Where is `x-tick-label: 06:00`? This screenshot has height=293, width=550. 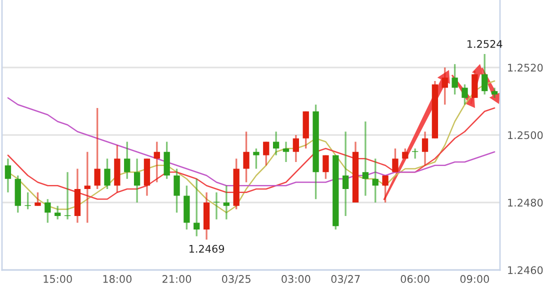 x-tick-label: 06:00 is located at coordinates (415, 279).